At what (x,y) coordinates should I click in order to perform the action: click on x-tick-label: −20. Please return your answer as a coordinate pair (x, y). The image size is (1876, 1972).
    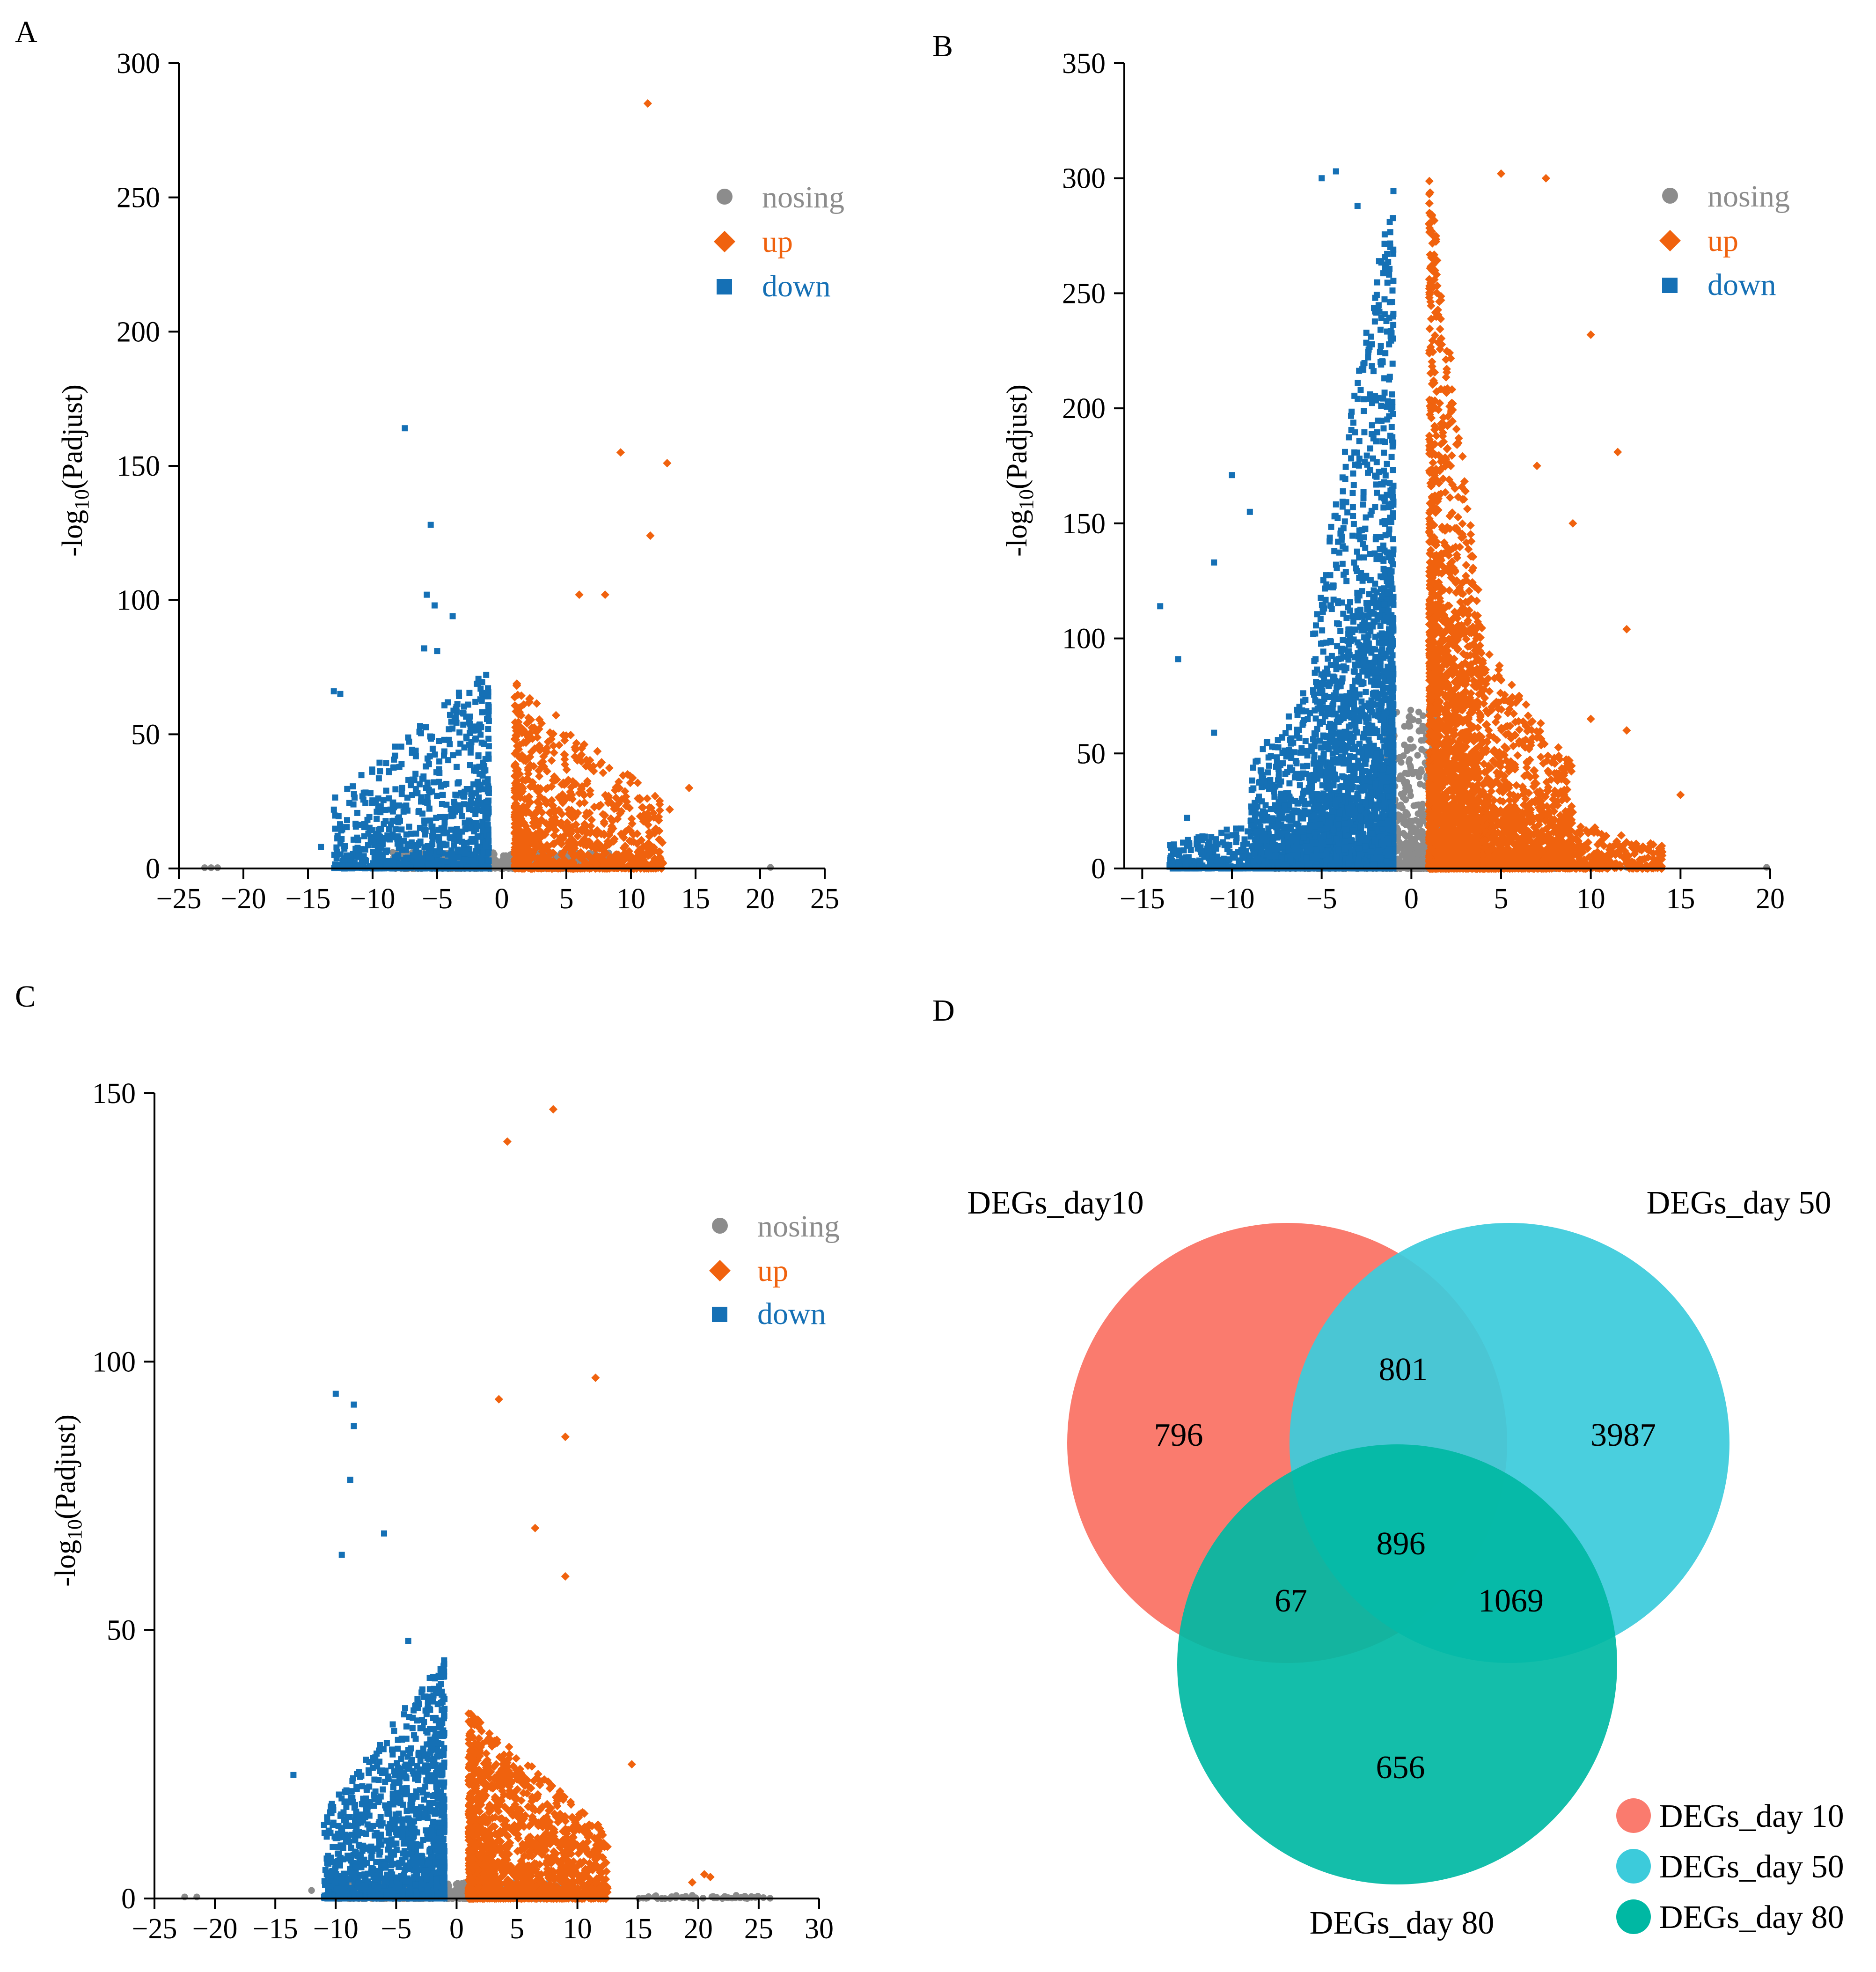
    Looking at the image, I should click on (243, 899).